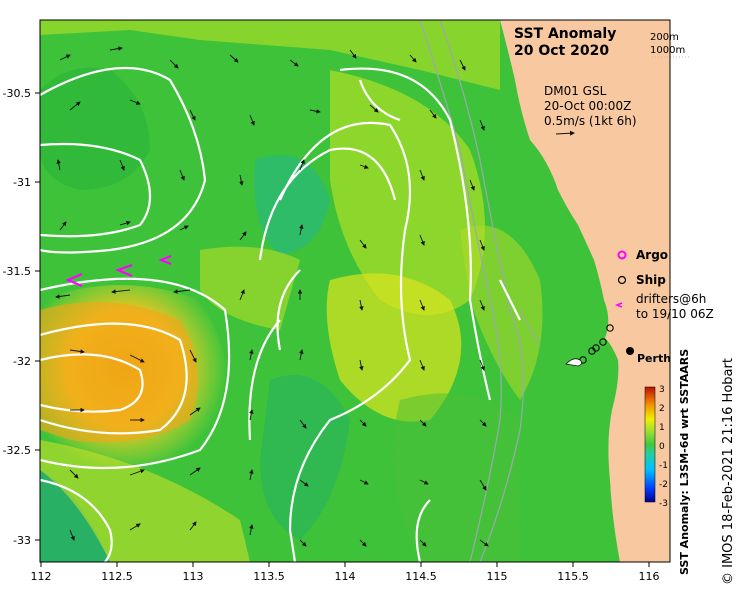 The width and height of the screenshot is (740, 592). What do you see at coordinates (573, 576) in the screenshot?
I see `x-tick-label: 115.5` at bounding box center [573, 576].